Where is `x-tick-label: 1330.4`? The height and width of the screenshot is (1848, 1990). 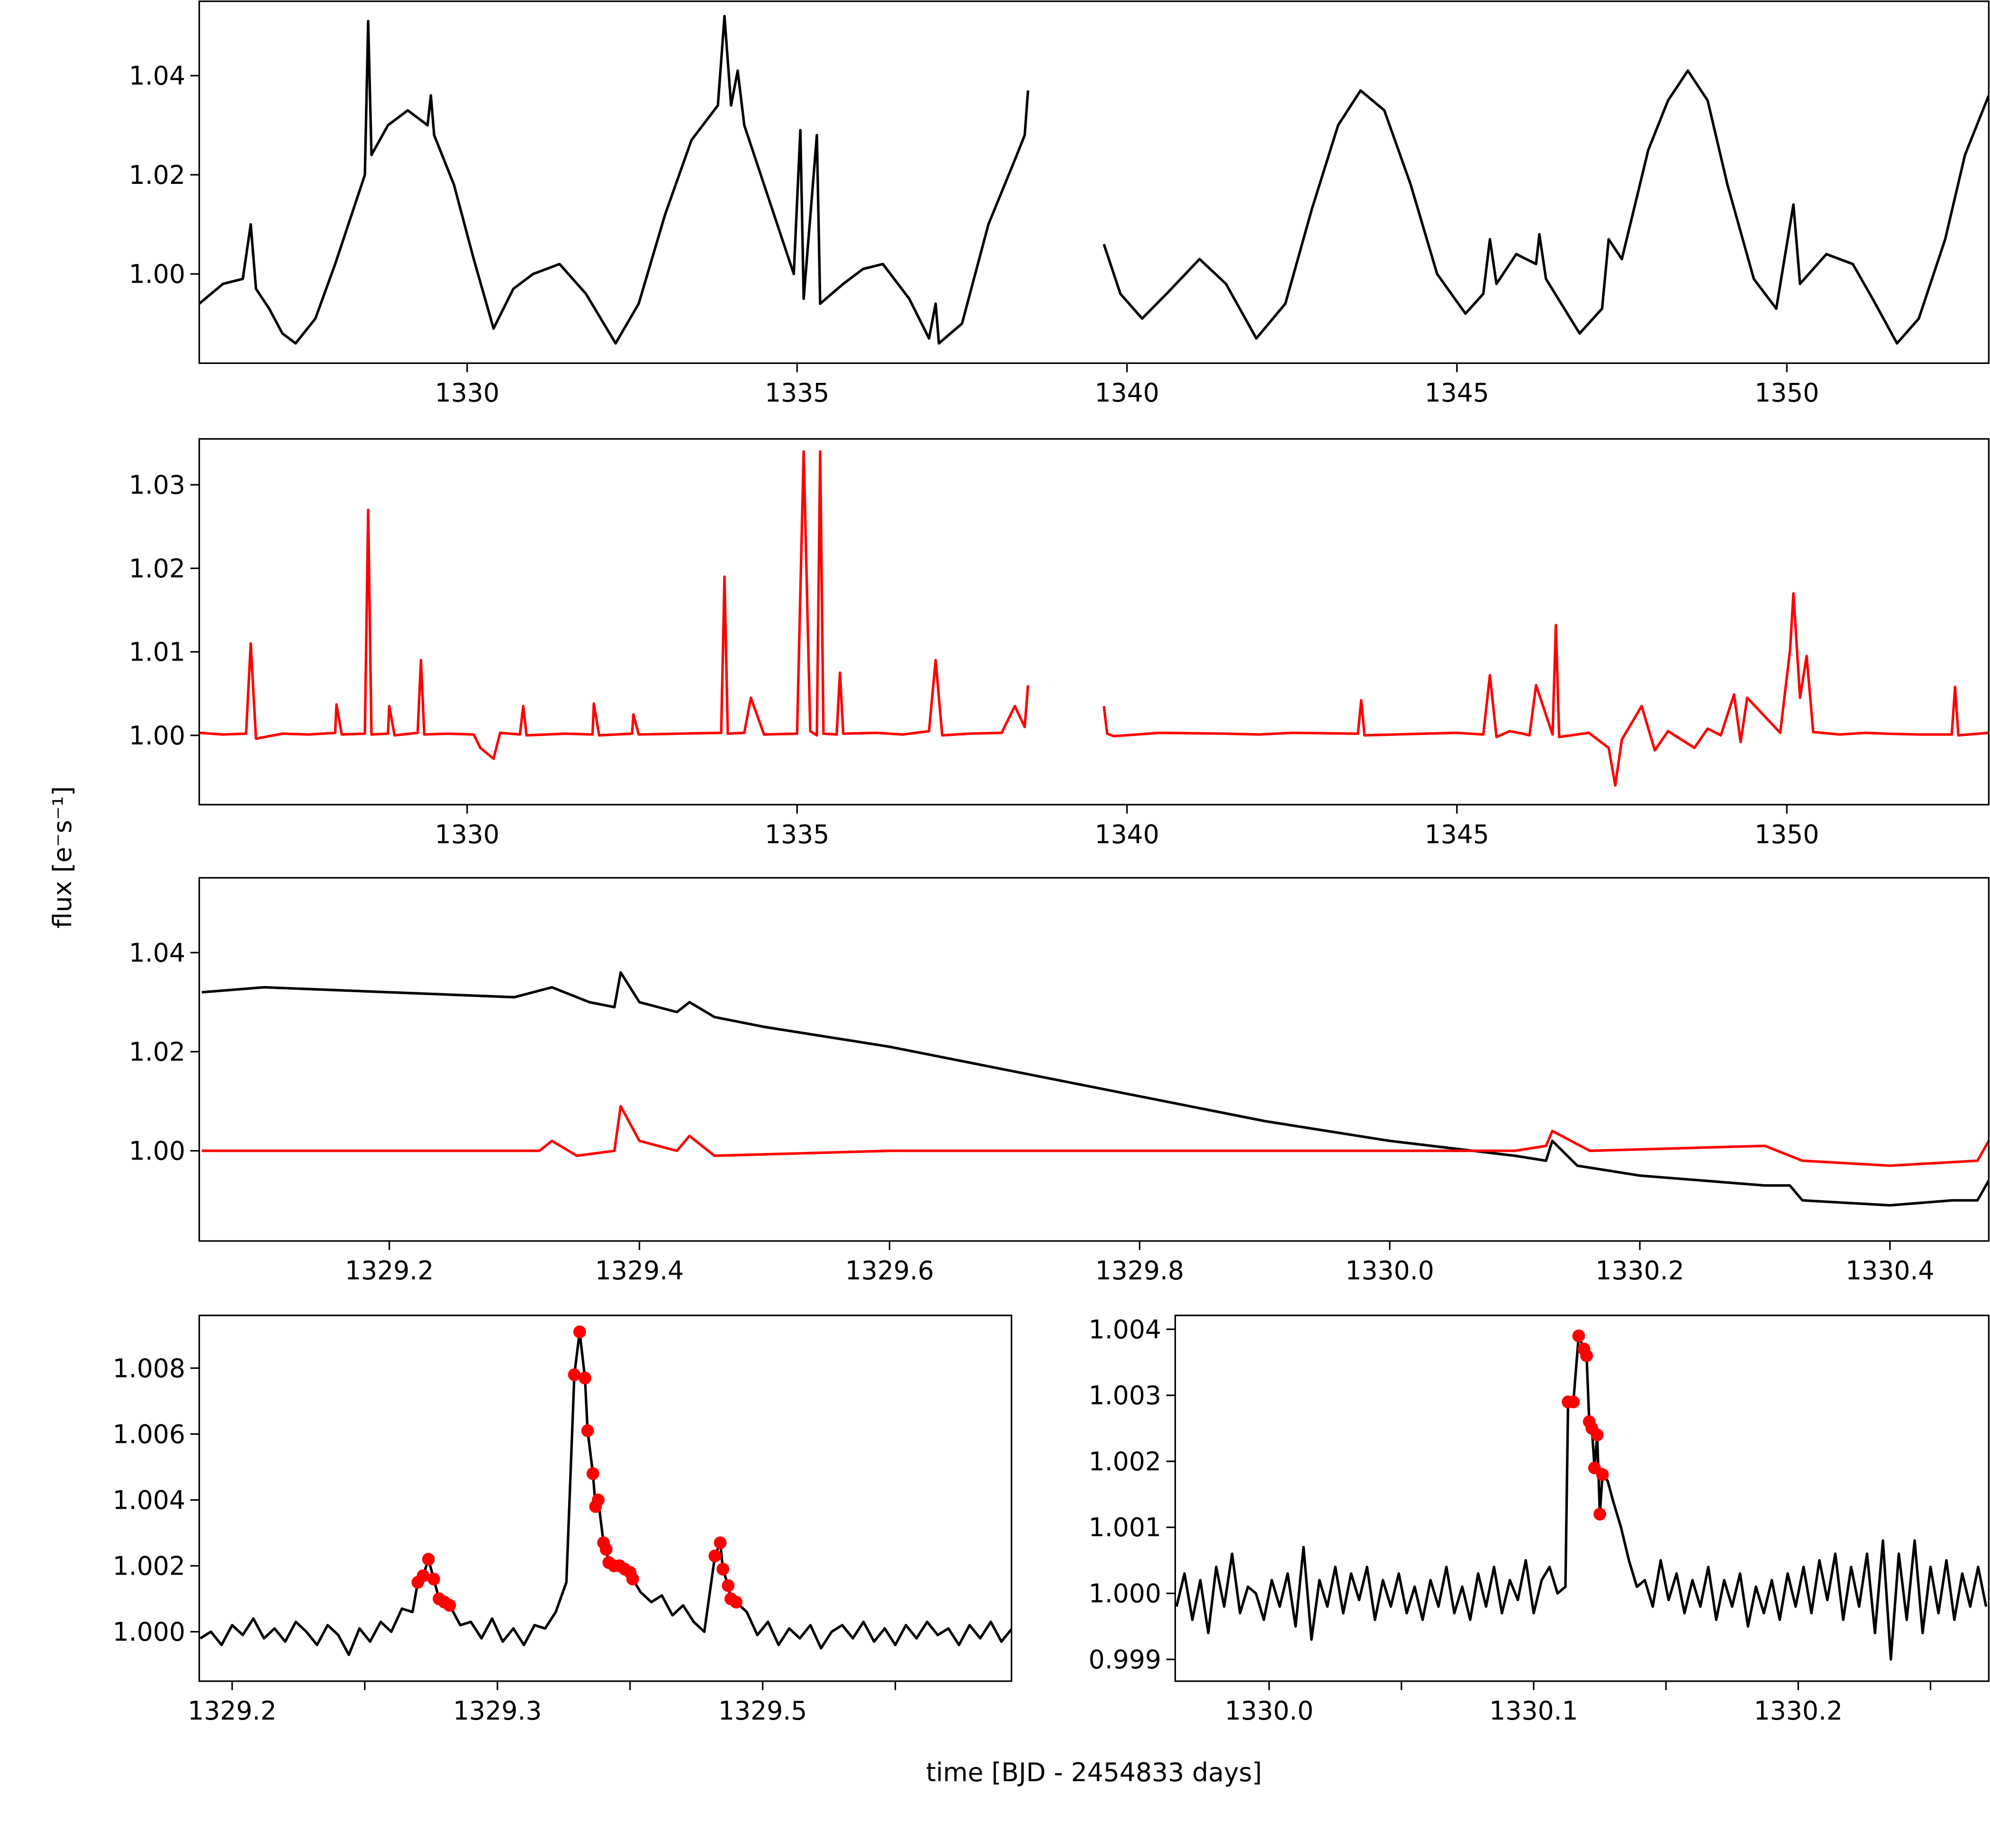
x-tick-label: 1330.4 is located at coordinates (1889, 1271).